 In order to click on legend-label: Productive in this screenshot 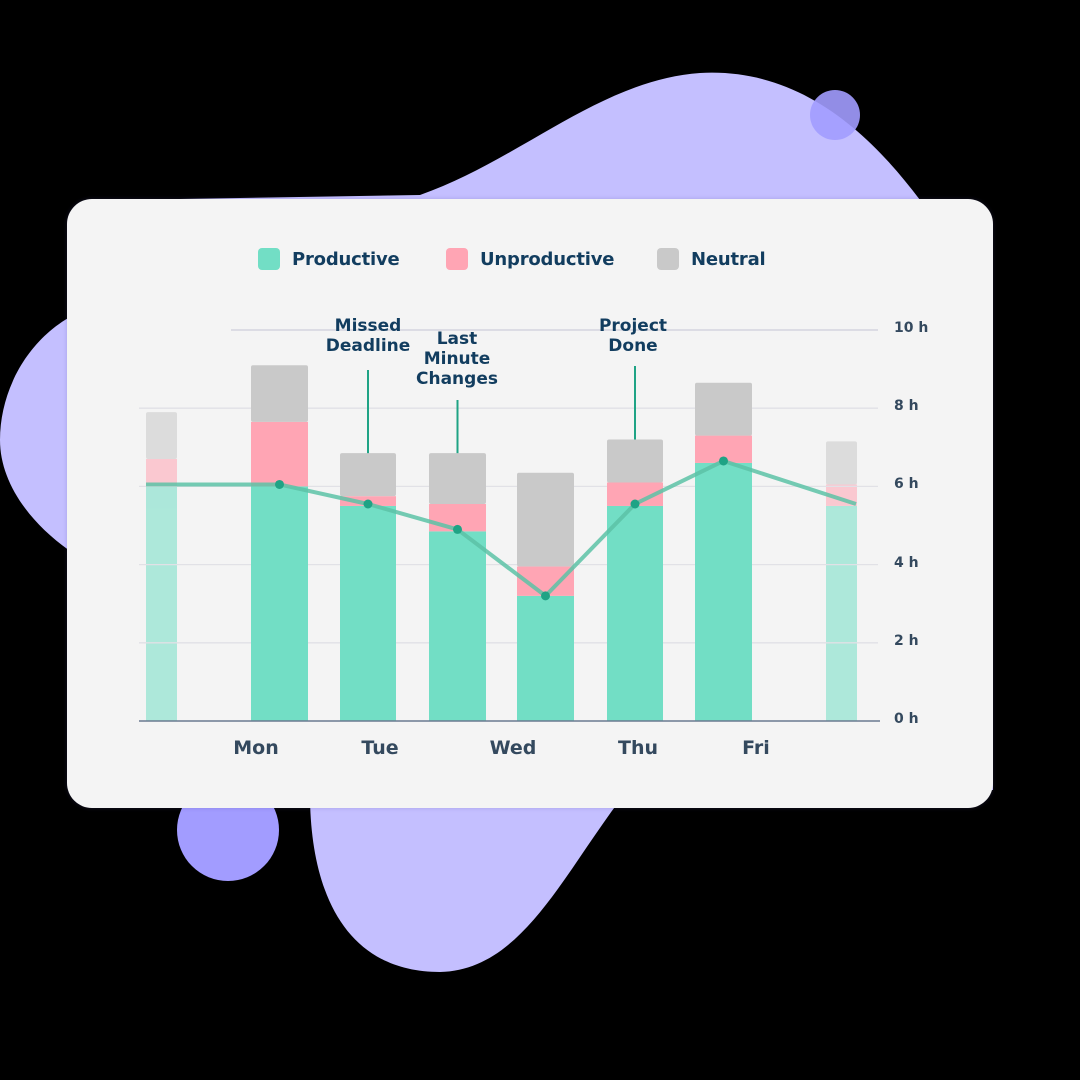, I will do `click(346, 259)`.